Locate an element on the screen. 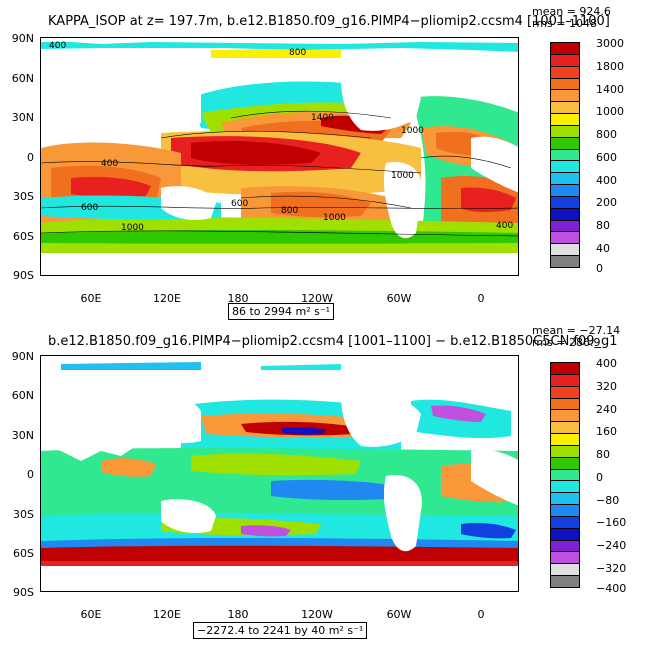 This screenshot has height=647, width=647. top-lat-label: 90N is located at coordinates (22, 38).